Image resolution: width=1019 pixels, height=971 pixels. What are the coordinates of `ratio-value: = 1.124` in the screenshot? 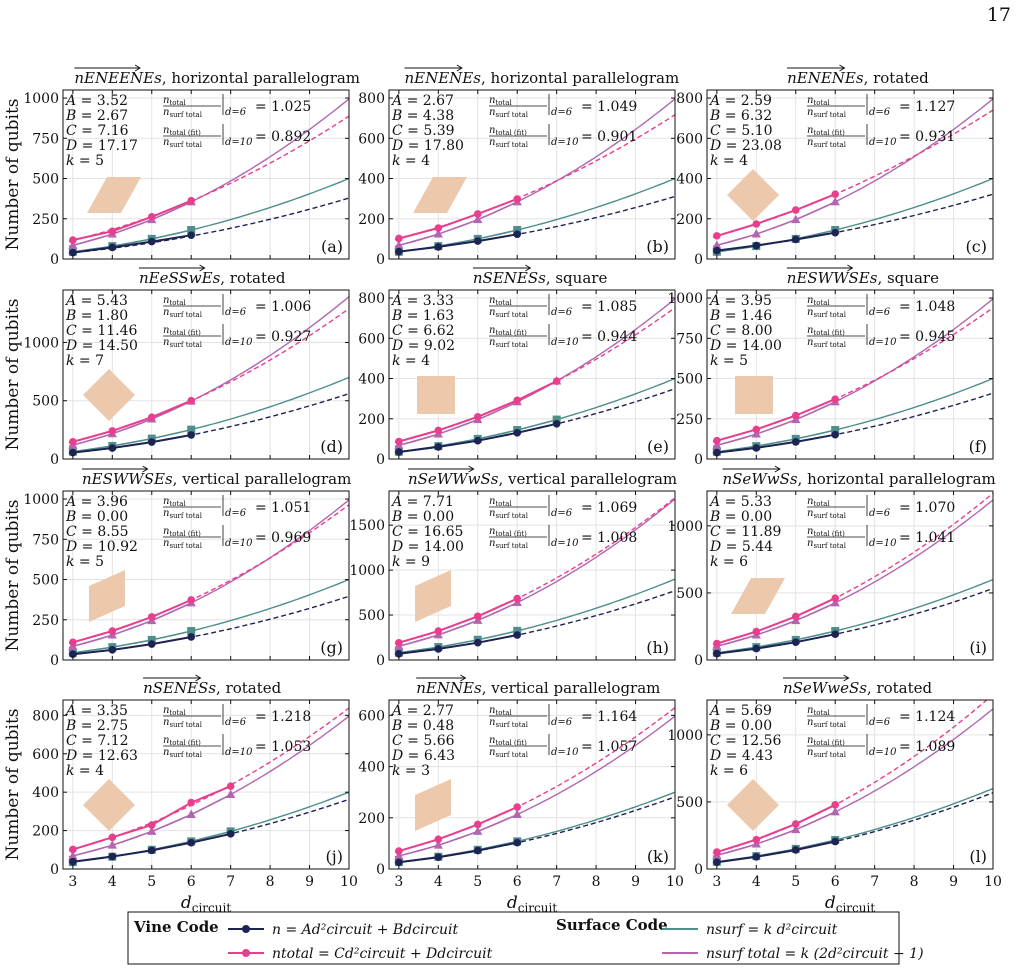 It's located at (927, 717).